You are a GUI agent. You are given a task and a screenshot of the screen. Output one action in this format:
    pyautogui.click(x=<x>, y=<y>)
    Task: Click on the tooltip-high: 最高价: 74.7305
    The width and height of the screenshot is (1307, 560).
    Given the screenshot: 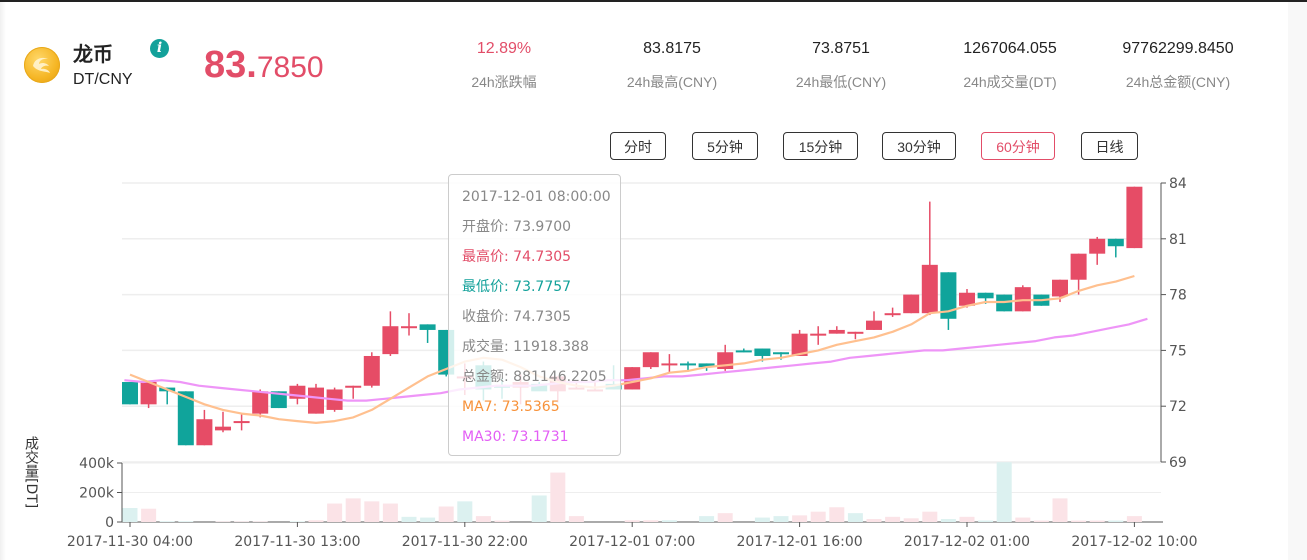 What is the action you would take?
    pyautogui.click(x=517, y=257)
    